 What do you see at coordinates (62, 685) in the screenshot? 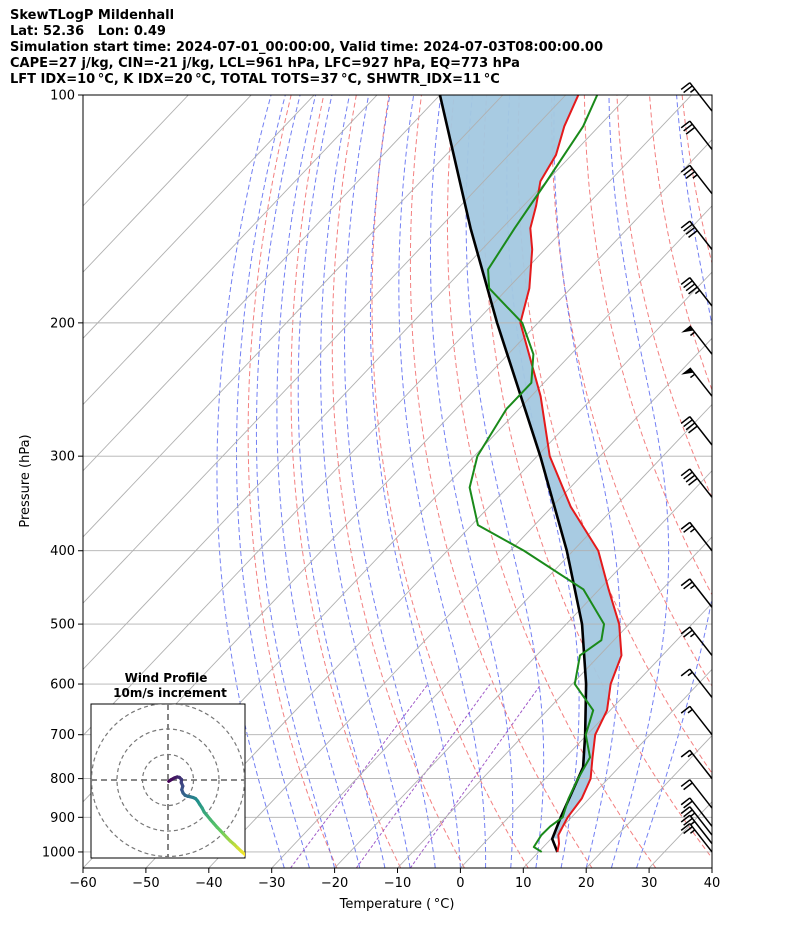
I see `y-tick-label: 600` at bounding box center [62, 685].